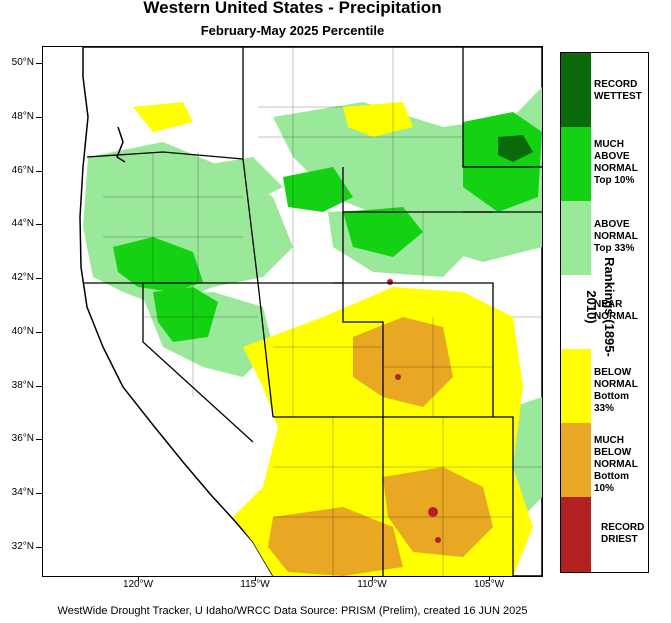 The width and height of the screenshot is (671, 623). What do you see at coordinates (576, 534) in the screenshot?
I see `legend-swatch-record-driest` at bounding box center [576, 534].